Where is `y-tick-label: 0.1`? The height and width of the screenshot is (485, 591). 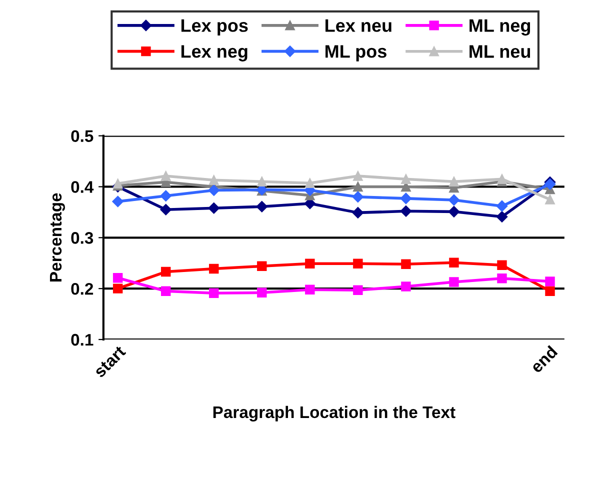
y-tick-label: 0.1 is located at coordinates (82, 340).